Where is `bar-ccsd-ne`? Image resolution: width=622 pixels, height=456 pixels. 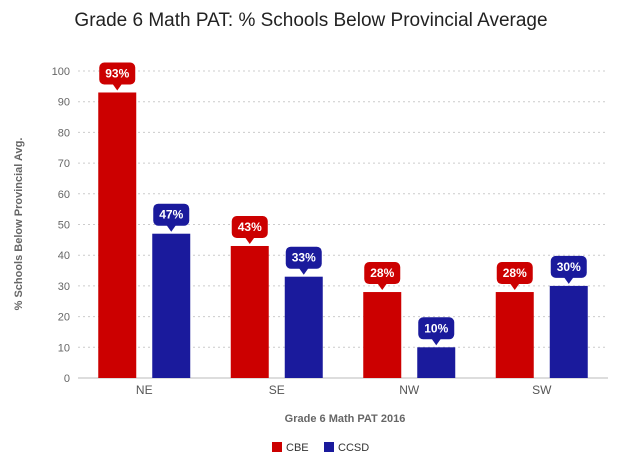 bar-ccsd-ne is located at coordinates (171, 305).